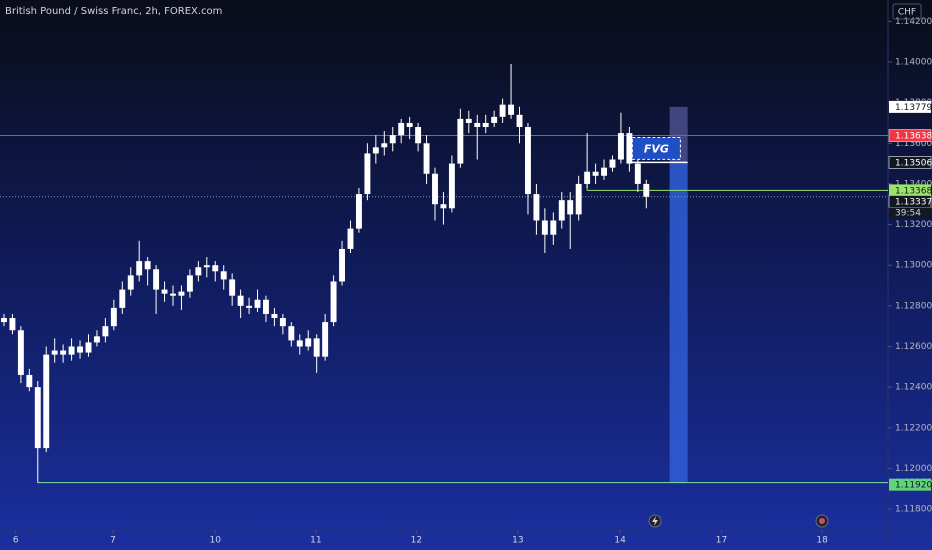 This screenshot has width=932, height=550. What do you see at coordinates (913, 163) in the screenshot?
I see `price-badge-label: 1.13506` at bounding box center [913, 163].